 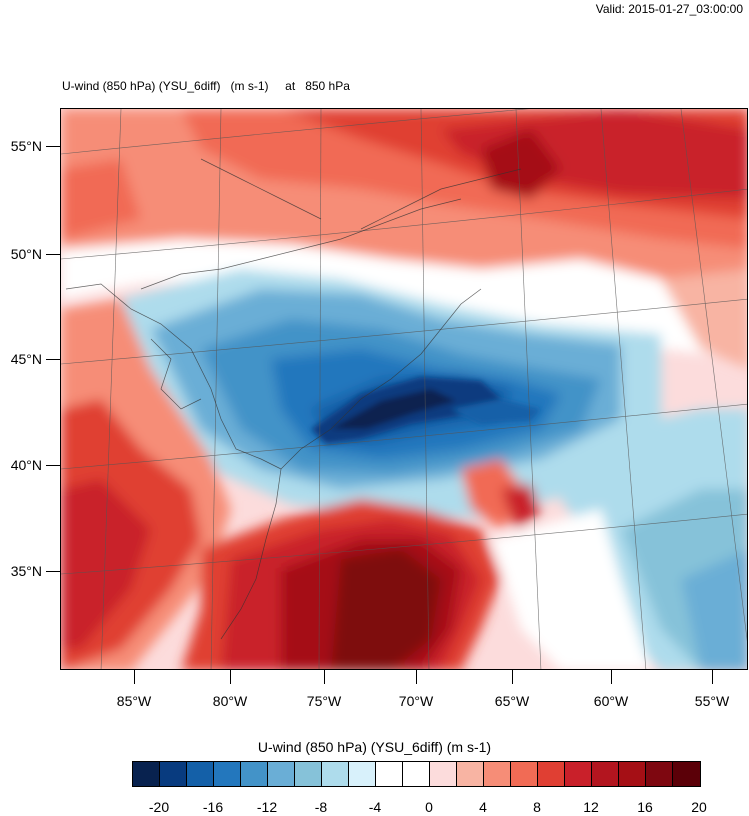 What do you see at coordinates (375, 807) in the screenshot?
I see `colorbar-tick-label: -4` at bounding box center [375, 807].